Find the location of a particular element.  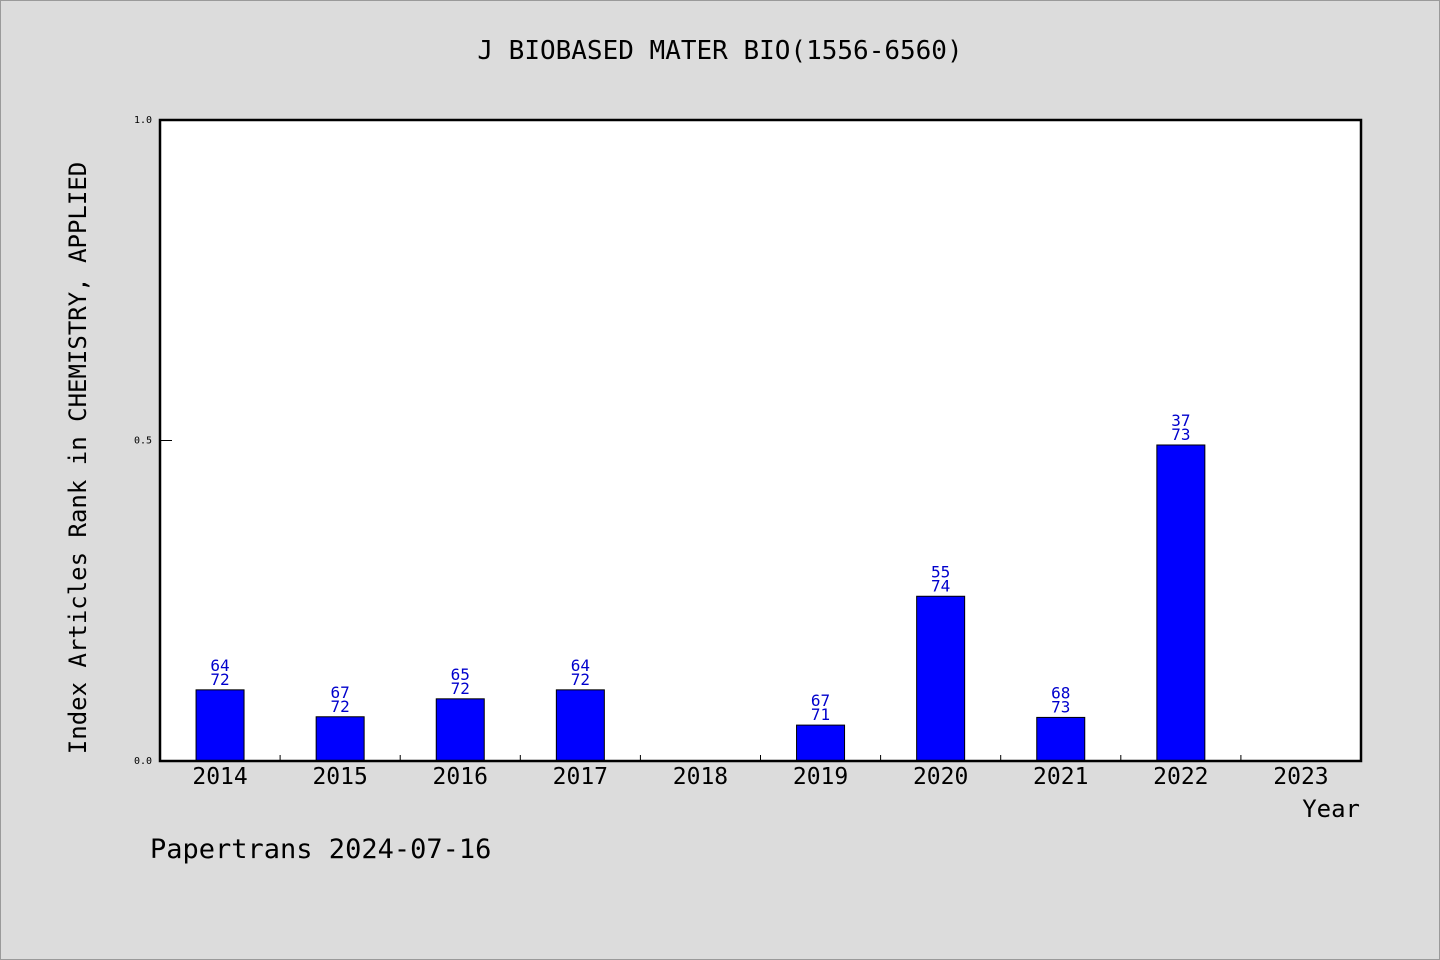

bar-2015 is located at coordinates (340, 739).